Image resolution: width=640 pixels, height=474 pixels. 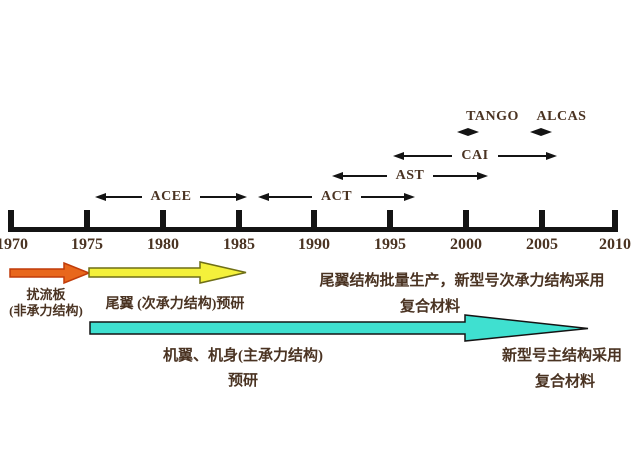 I want to click on program-label-cai: CAI, so click(x=475, y=155).